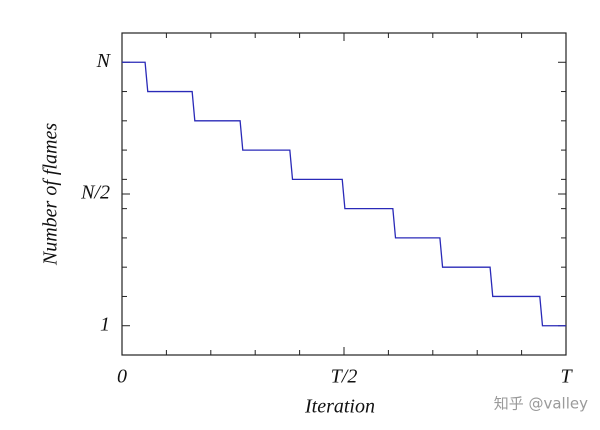  What do you see at coordinates (122, 377) in the screenshot?
I see `x-tick-label: 0` at bounding box center [122, 377].